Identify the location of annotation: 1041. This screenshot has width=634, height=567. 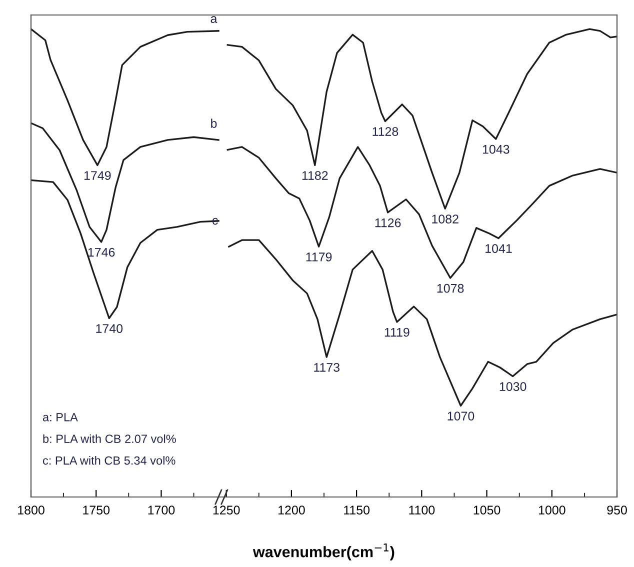
(499, 248).